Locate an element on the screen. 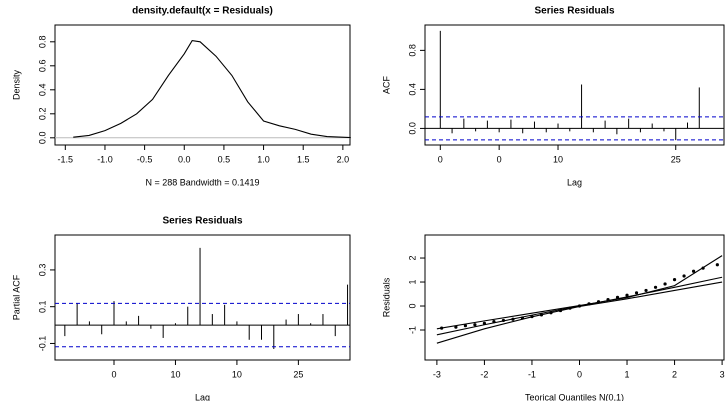 The height and width of the screenshot is (401, 727). x-tick-label: 0.0 is located at coordinates (184, 159).